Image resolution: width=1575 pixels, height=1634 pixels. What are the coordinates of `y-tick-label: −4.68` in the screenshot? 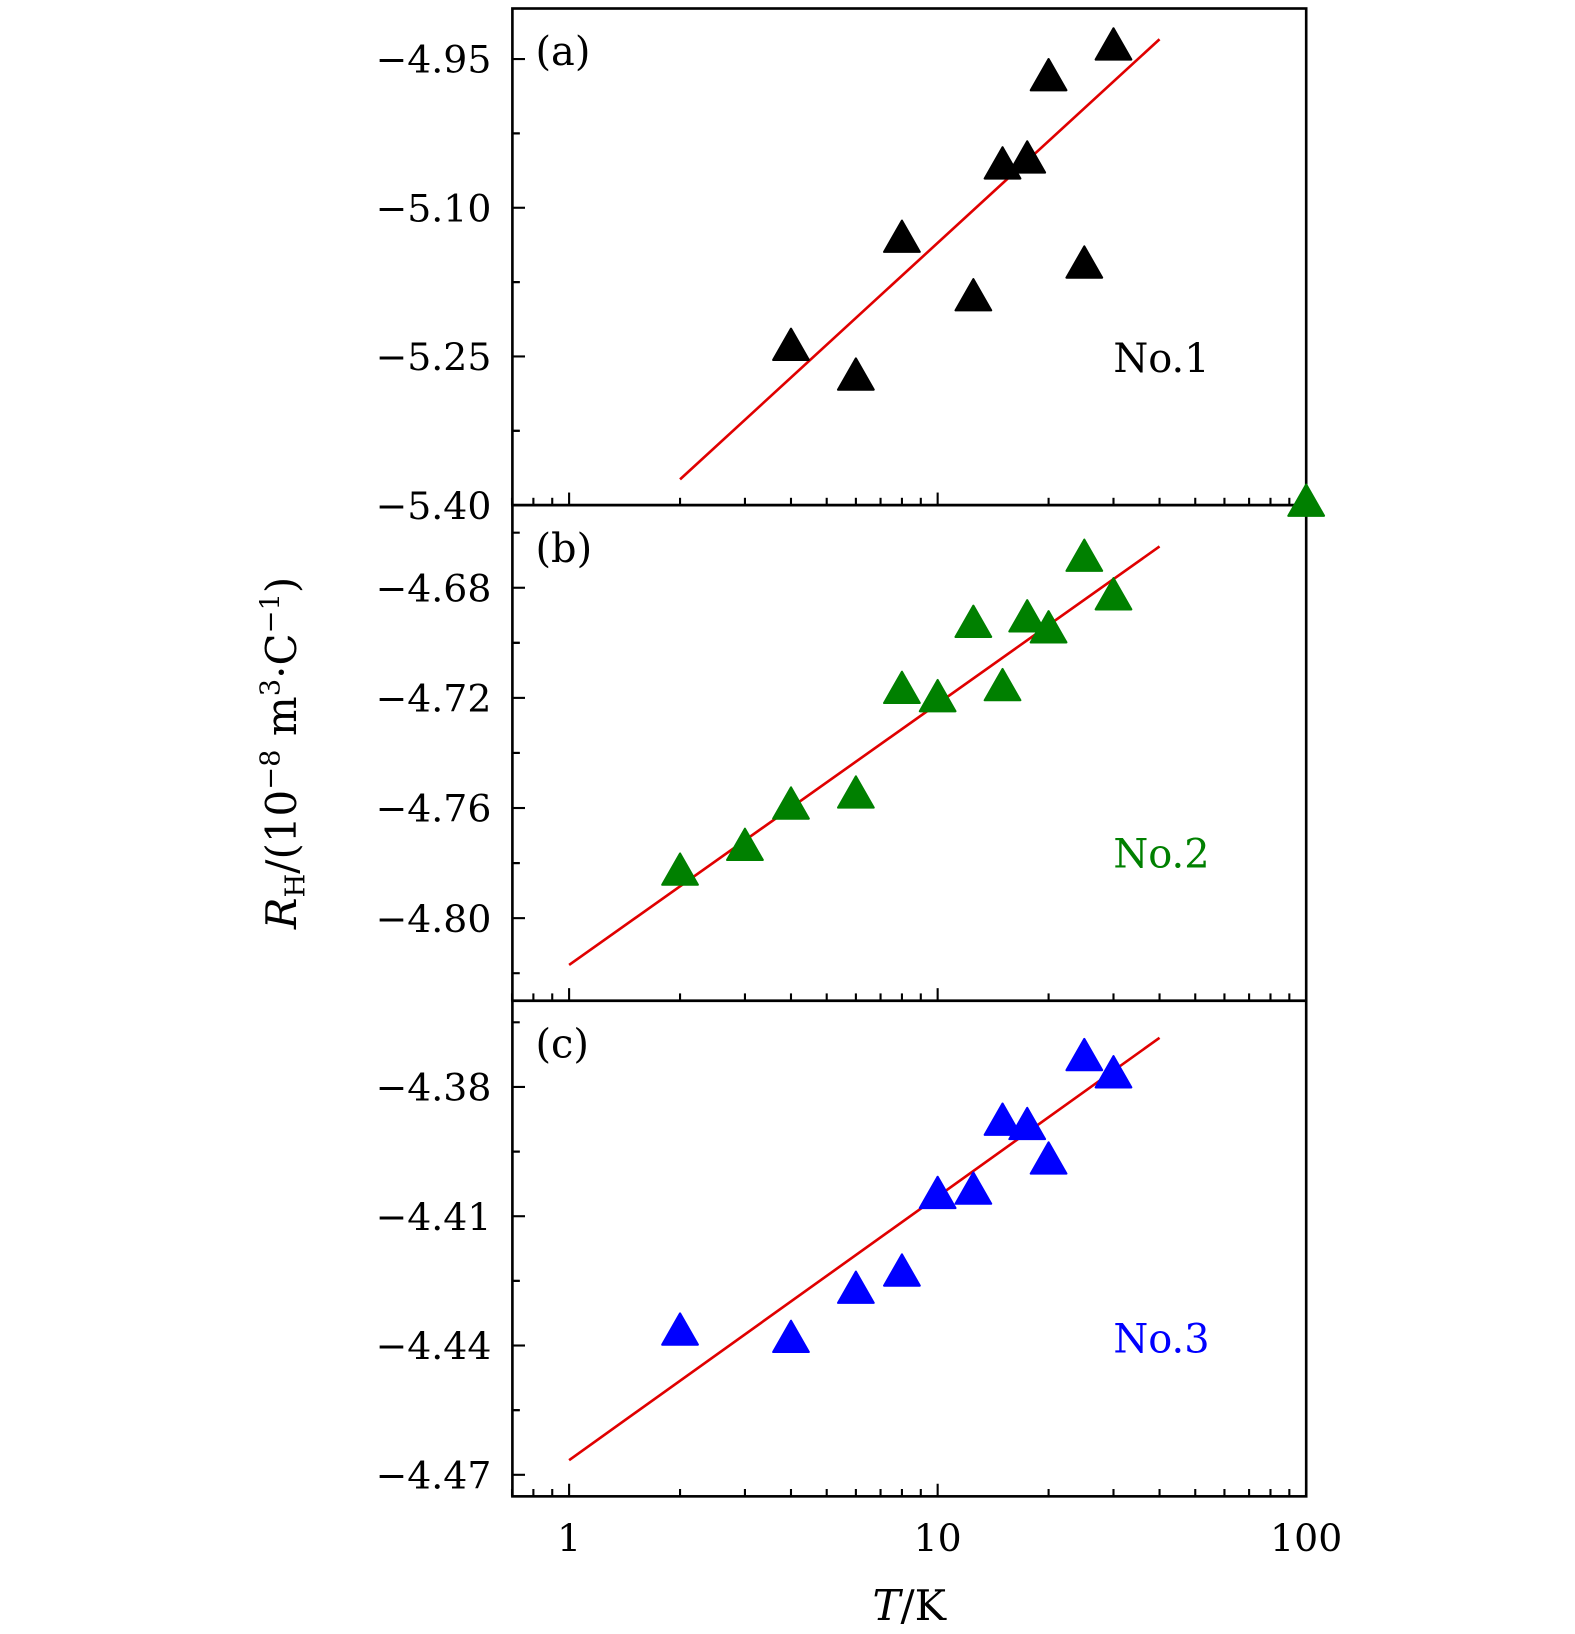 It's located at (434, 588).